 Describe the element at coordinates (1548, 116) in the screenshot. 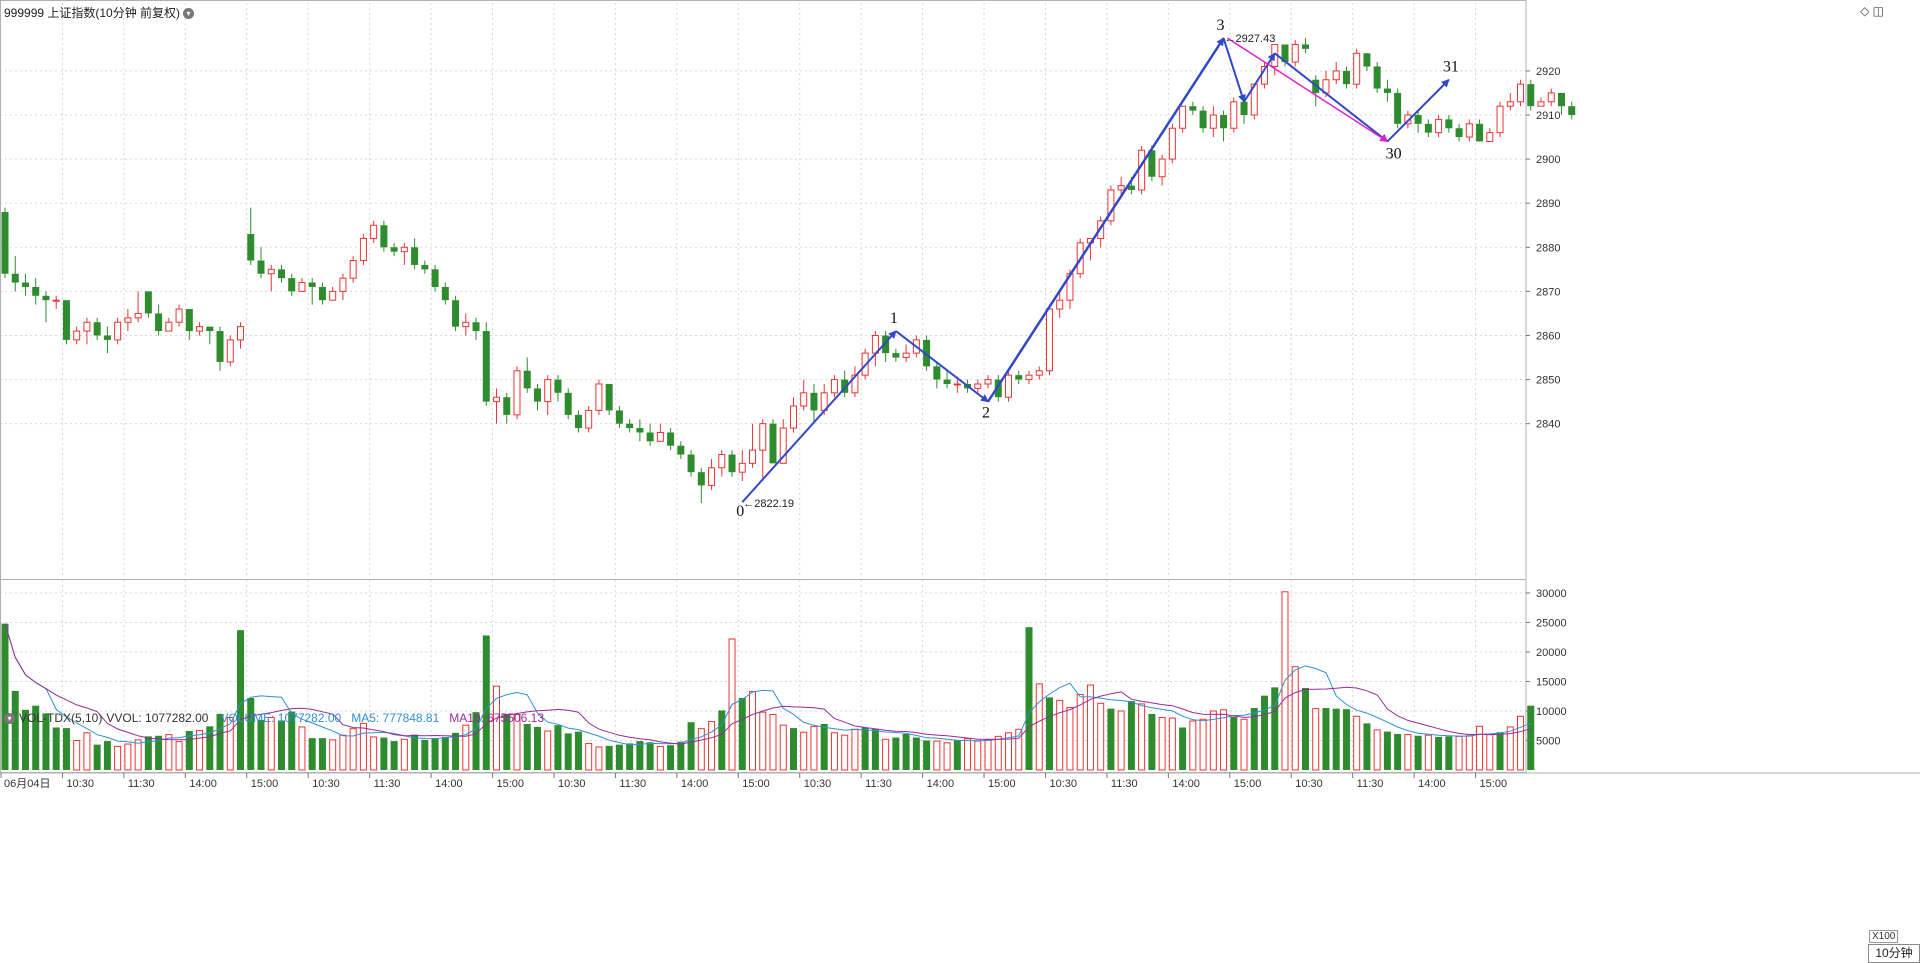

I see `price-tick-label: 2910` at that location.